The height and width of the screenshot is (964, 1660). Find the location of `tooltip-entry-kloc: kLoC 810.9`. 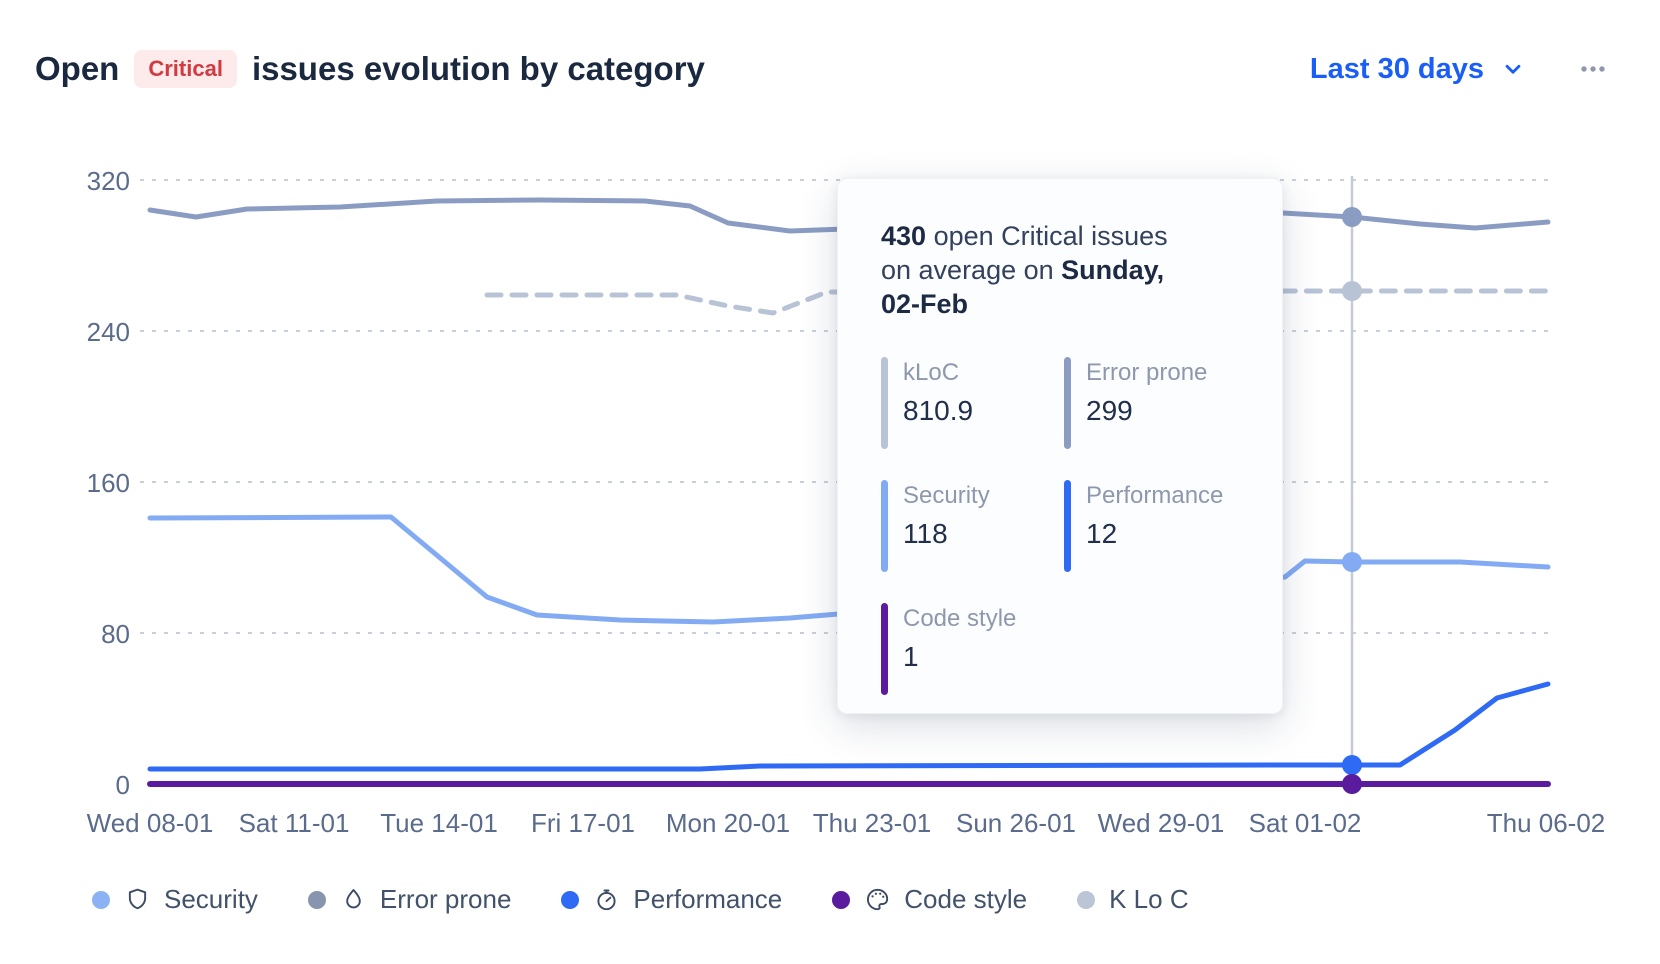

tooltip-entry-kloc: kLoC 810.9 is located at coordinates (972, 403).